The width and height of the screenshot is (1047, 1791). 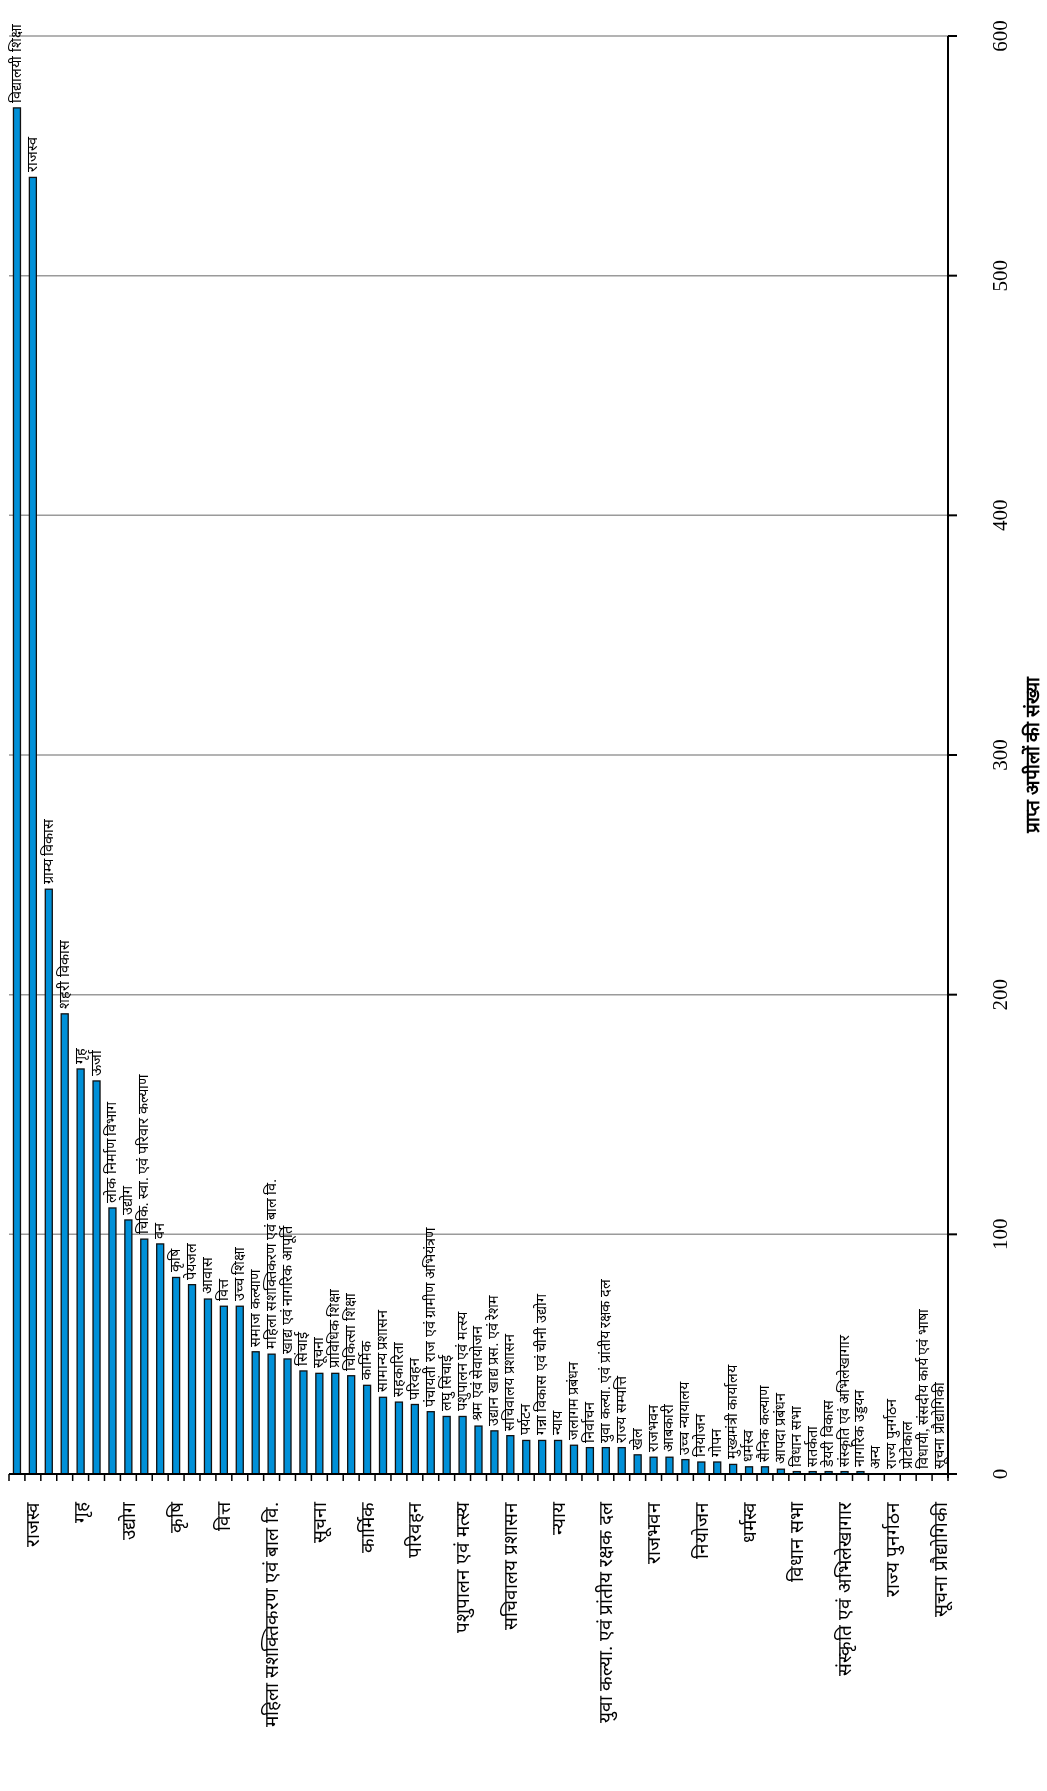 I want to click on data-label: धर्मस्व, so click(x=748, y=1445).